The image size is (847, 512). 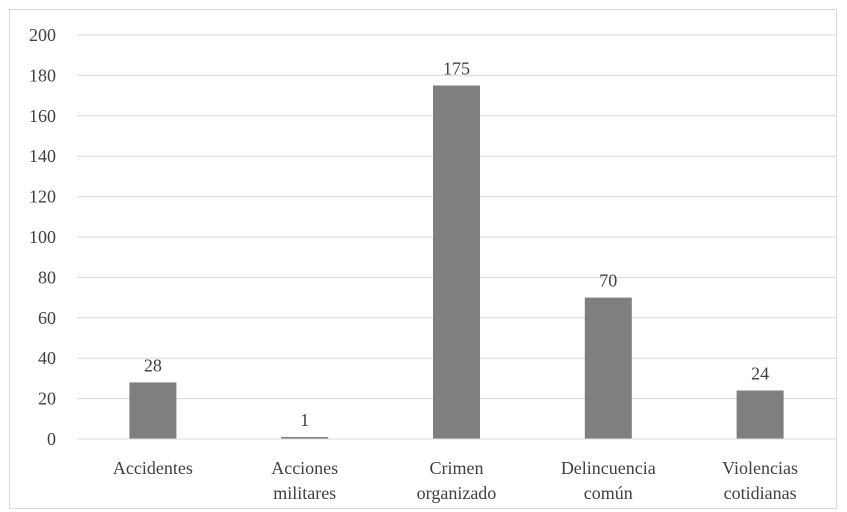 What do you see at coordinates (47, 358) in the screenshot?
I see `y-tick-label: 40` at bounding box center [47, 358].